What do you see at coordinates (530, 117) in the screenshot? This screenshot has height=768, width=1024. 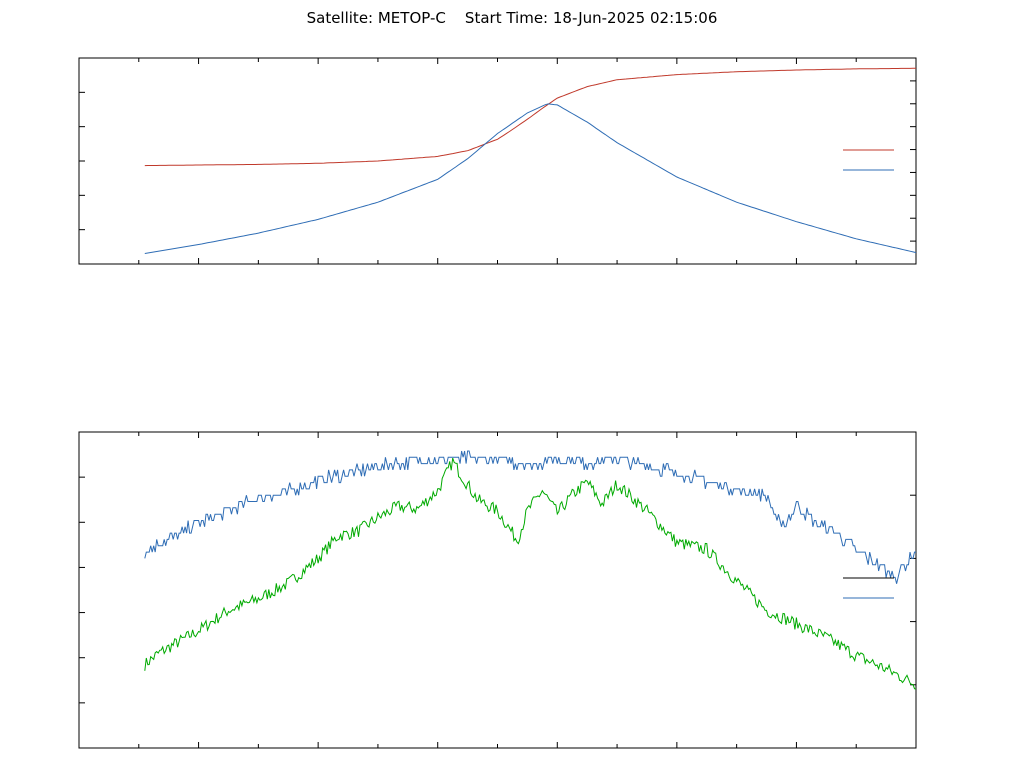 I see `series-line-azimuth` at bounding box center [530, 117].